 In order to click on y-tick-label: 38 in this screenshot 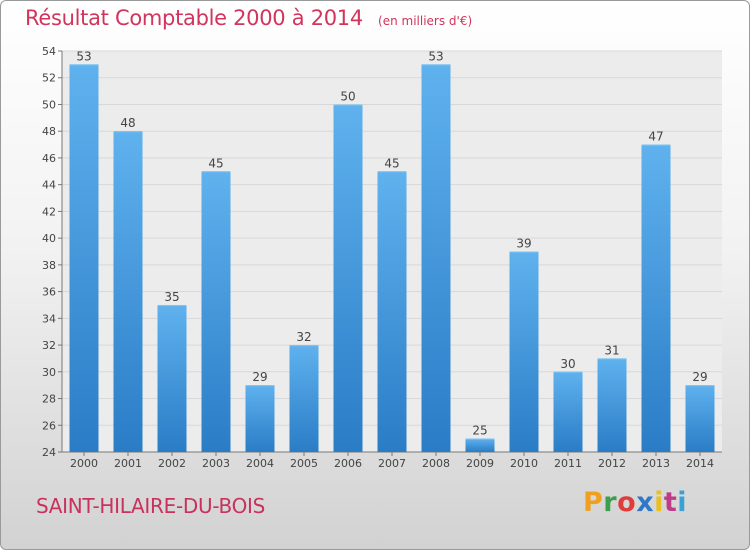, I will do `click(49, 265)`.